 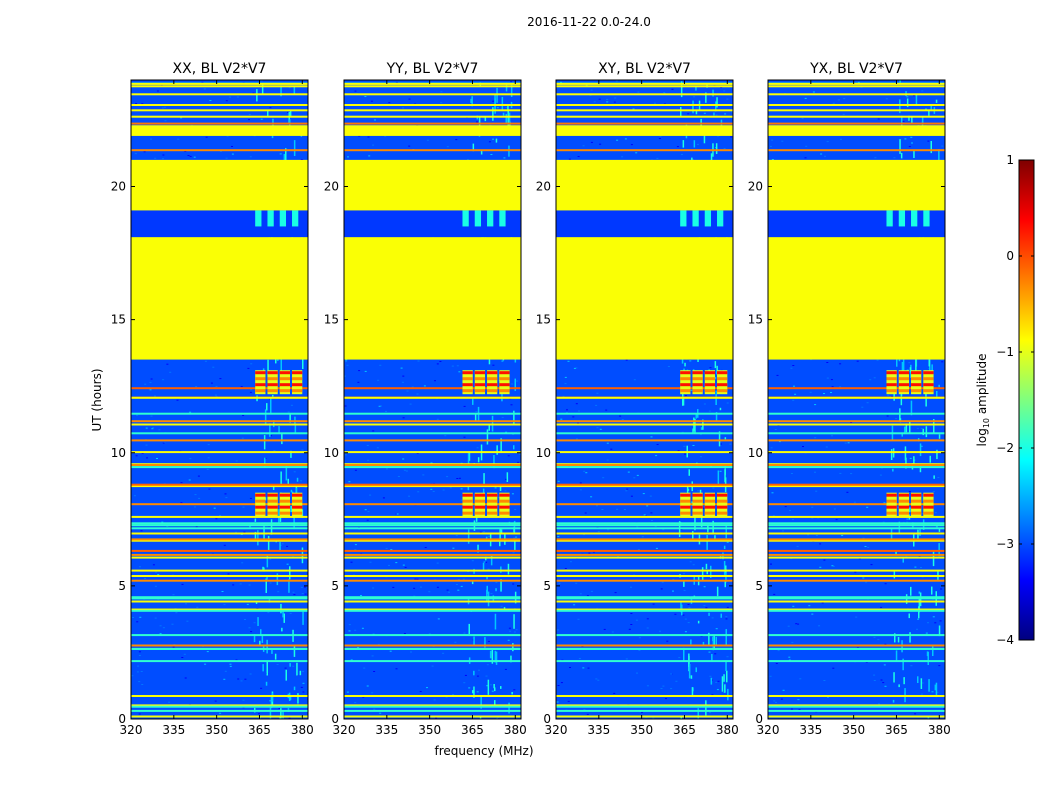 What do you see at coordinates (556, 730) in the screenshot?
I see `x-tick-label: 320` at bounding box center [556, 730].